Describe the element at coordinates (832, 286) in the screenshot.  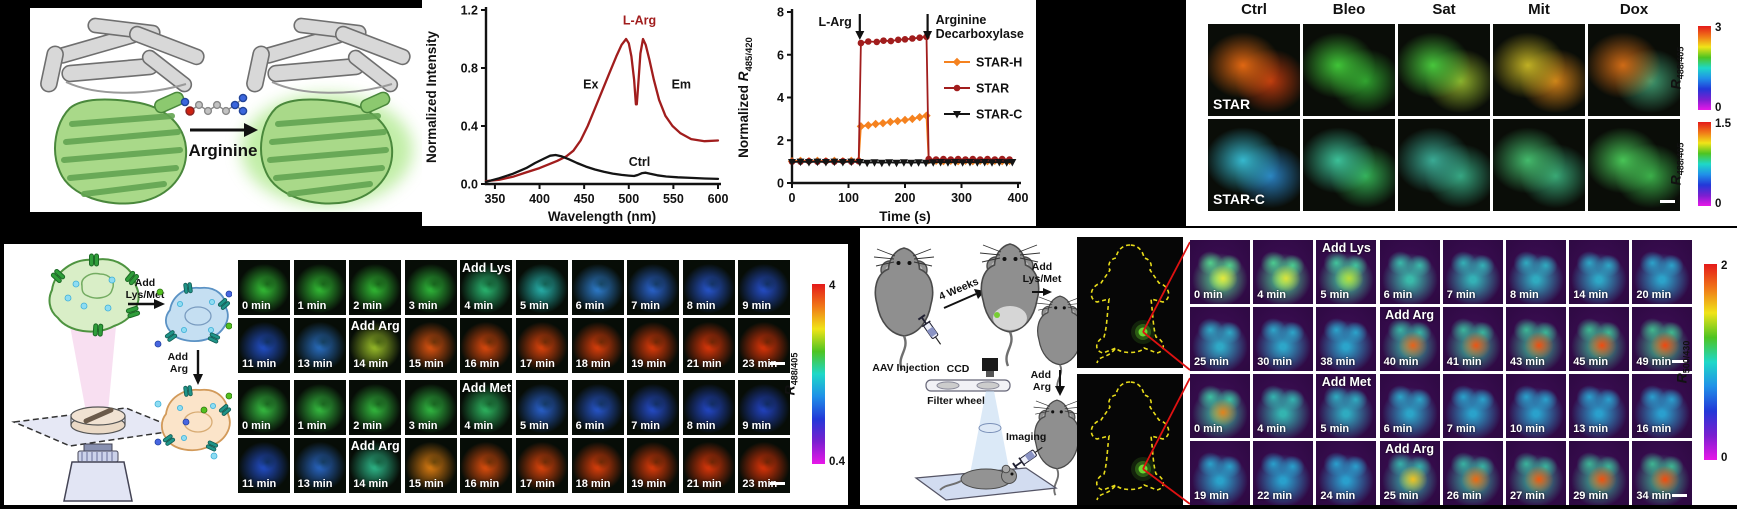
I see `colorbar-cells-max: 4` at that location.